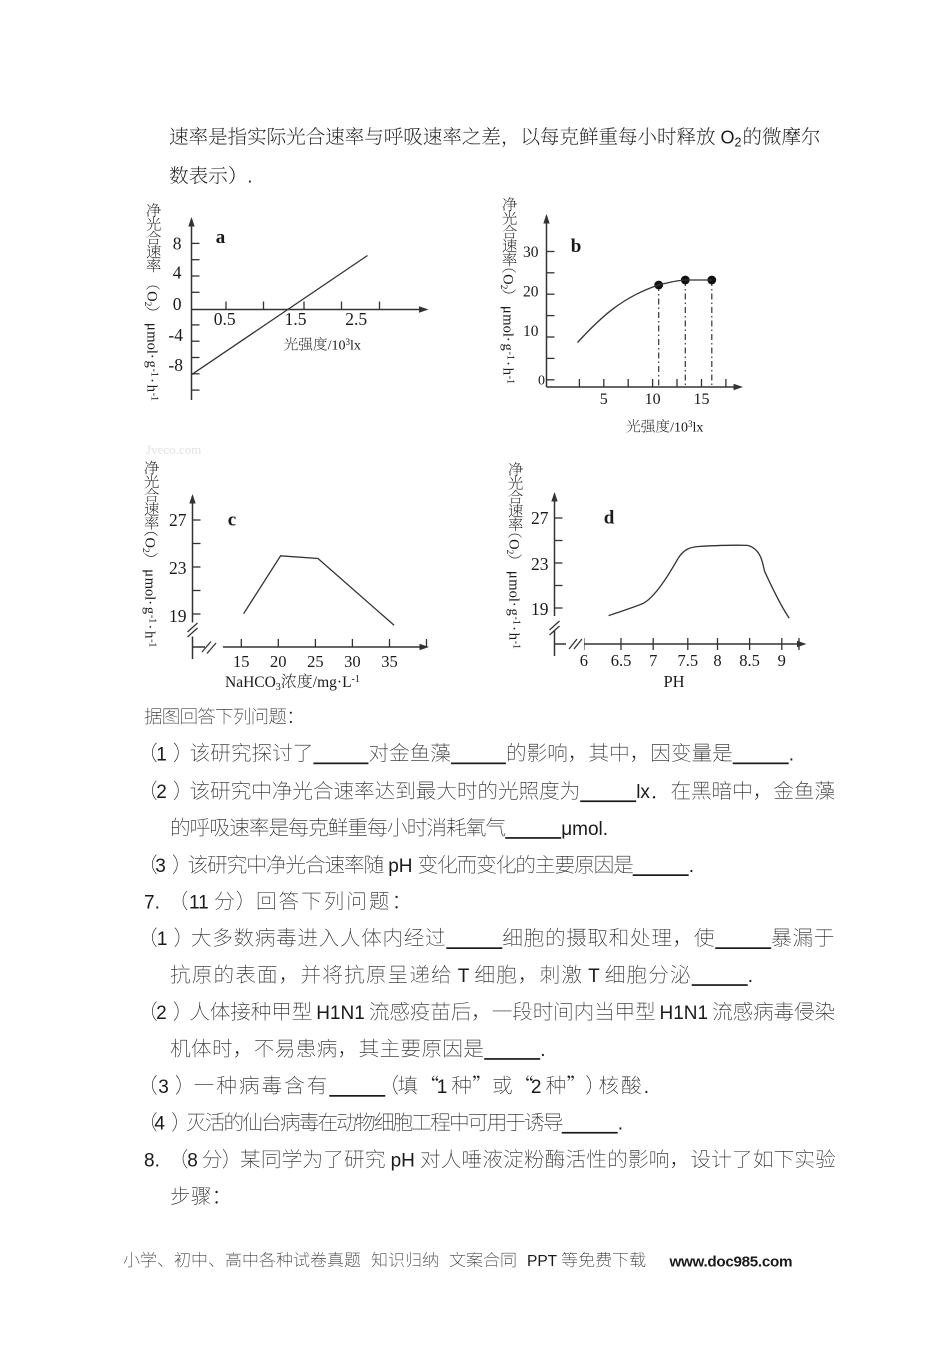 The width and height of the screenshot is (950, 1349). What do you see at coordinates (225, 319) in the screenshot?
I see `svg-text: 0.5` at bounding box center [225, 319].